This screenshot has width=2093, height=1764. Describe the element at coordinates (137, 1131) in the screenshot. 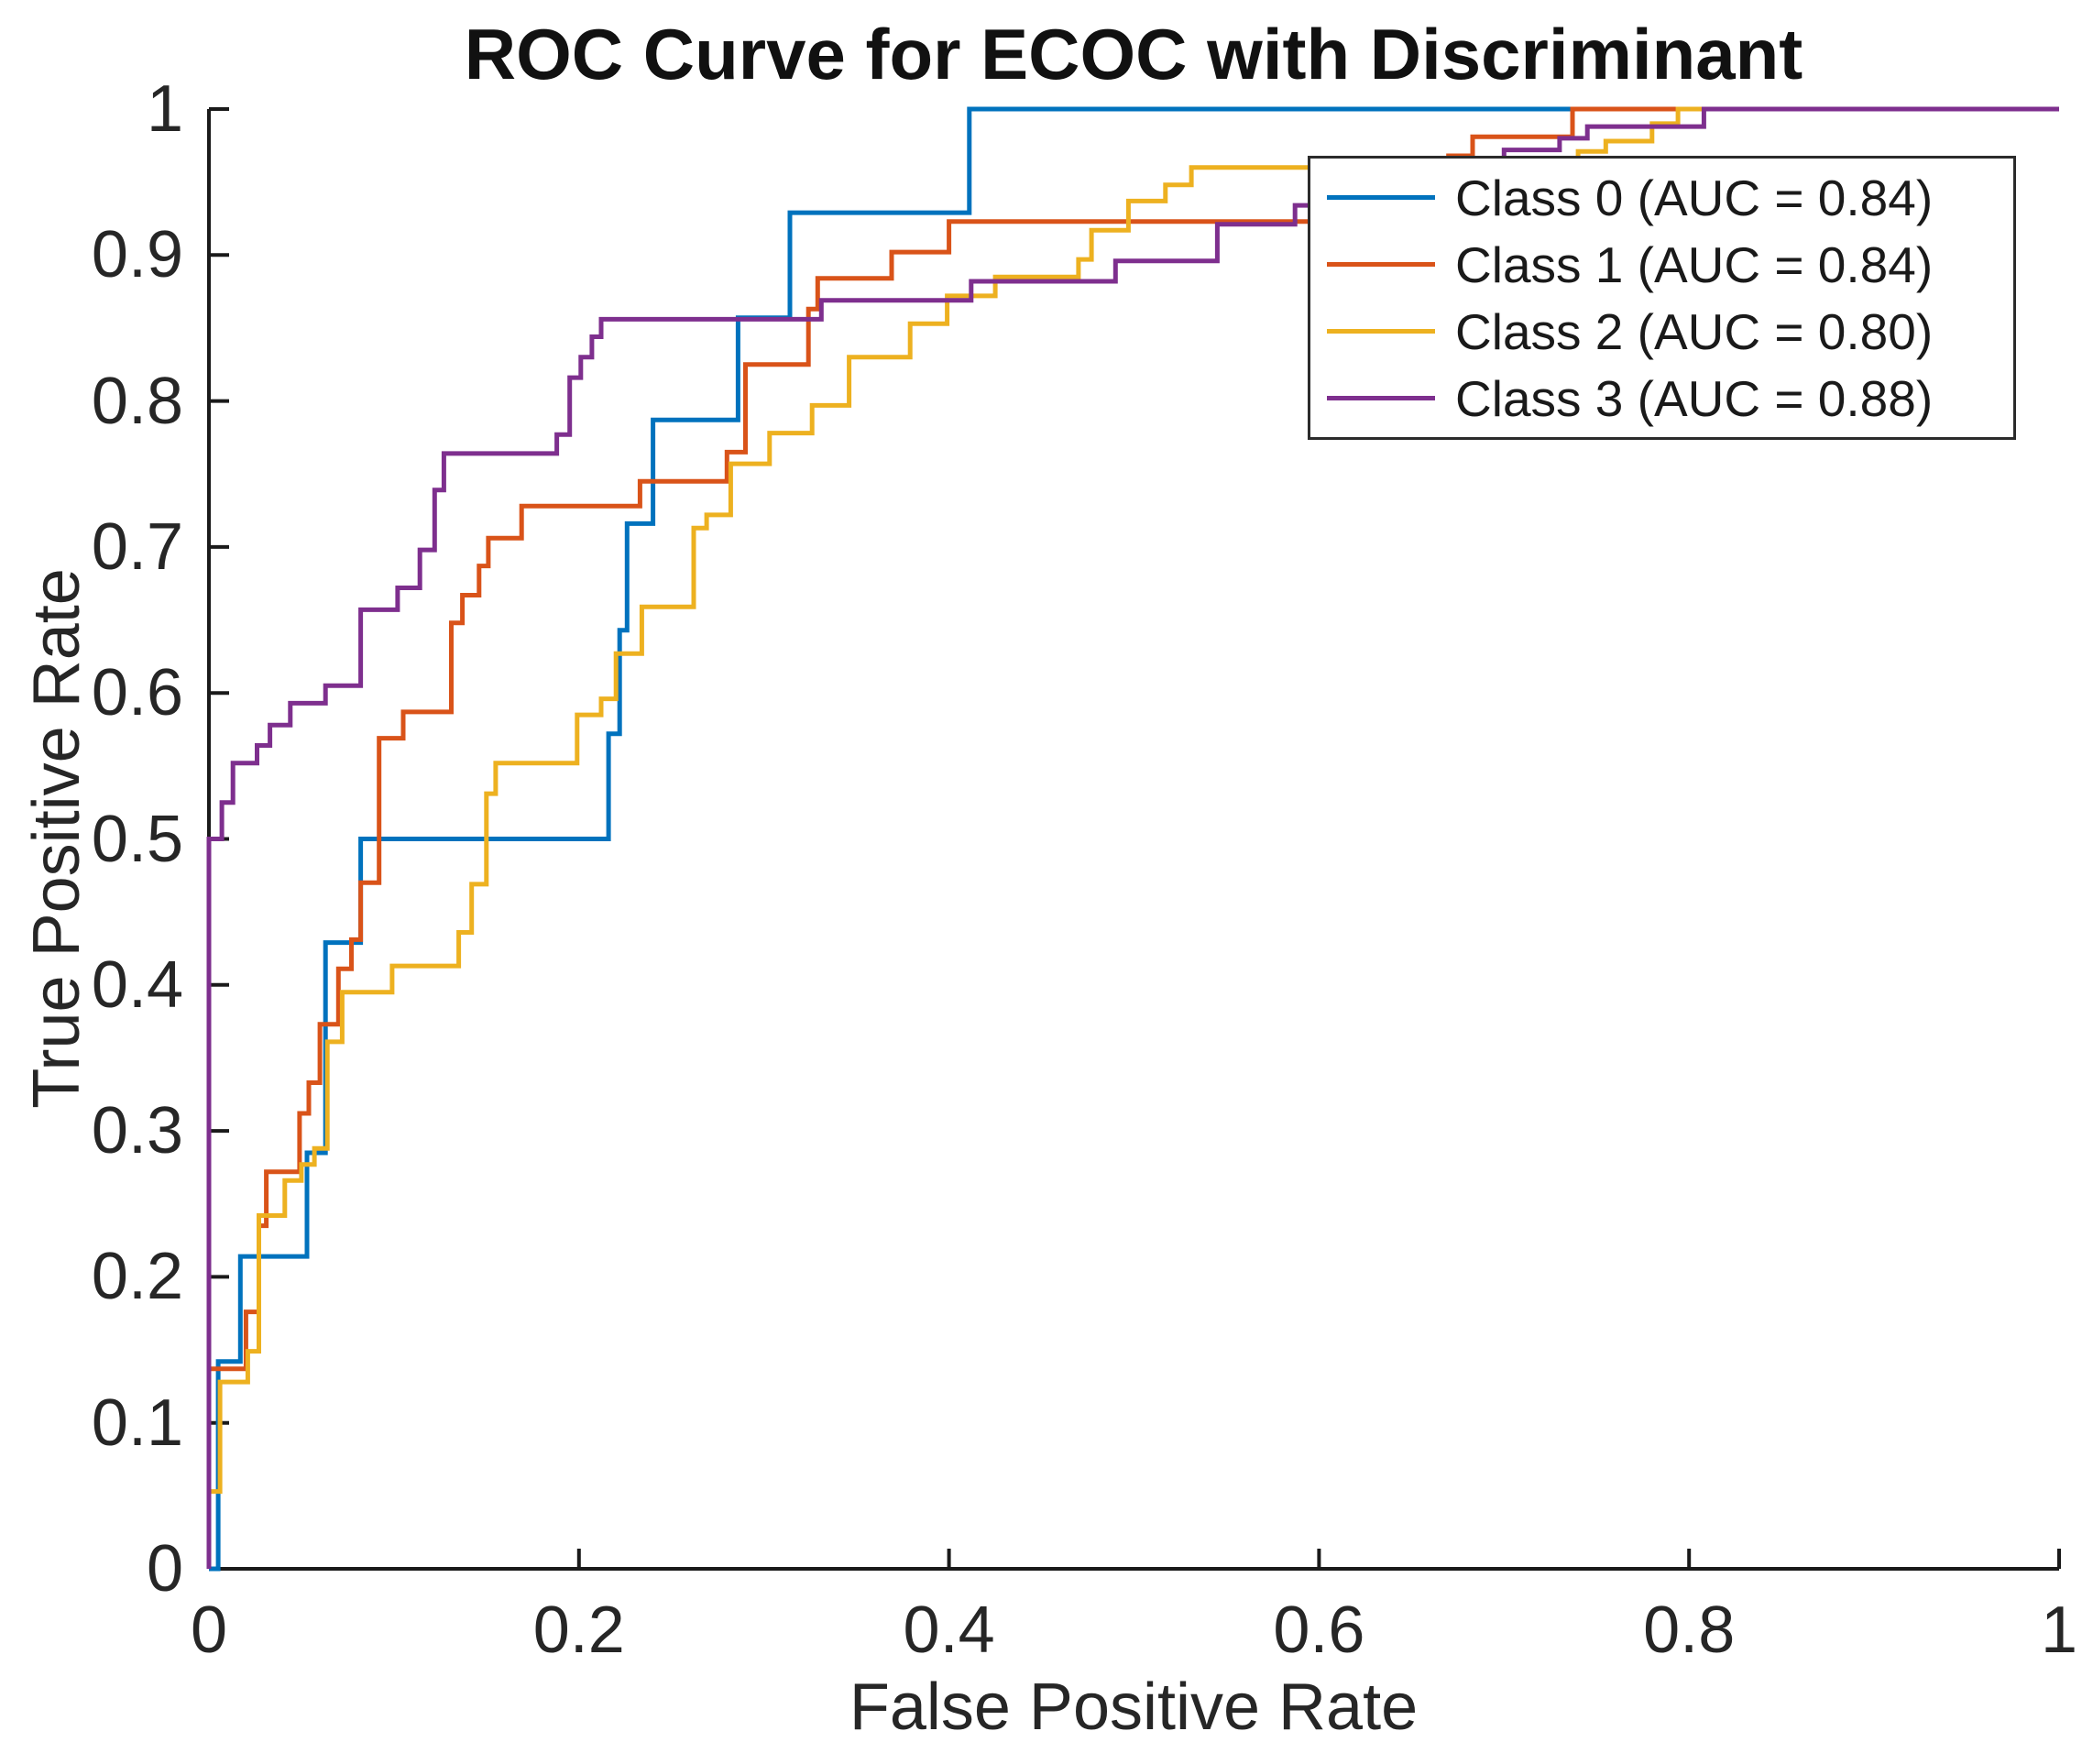

I see `y-tick-label: 0.3` at that location.